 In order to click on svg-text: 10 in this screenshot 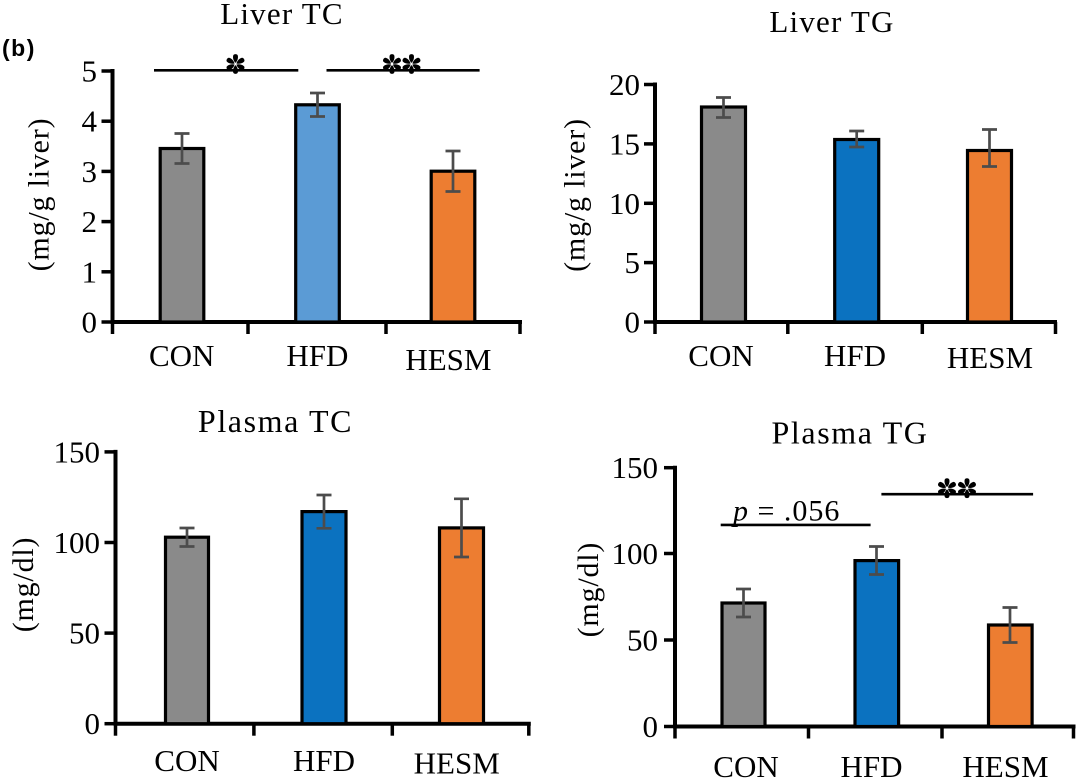, I will do `click(624, 203)`.